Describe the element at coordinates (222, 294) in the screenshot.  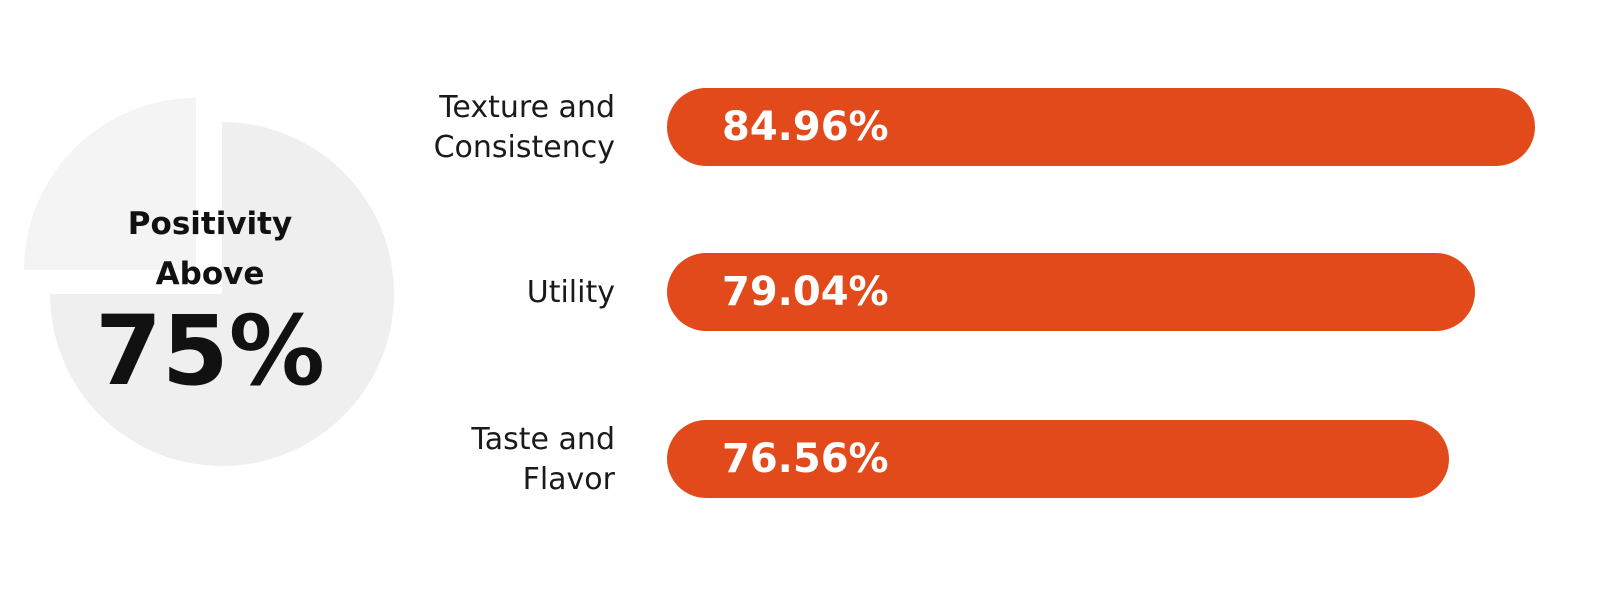
I see `pie-slice-main` at that location.